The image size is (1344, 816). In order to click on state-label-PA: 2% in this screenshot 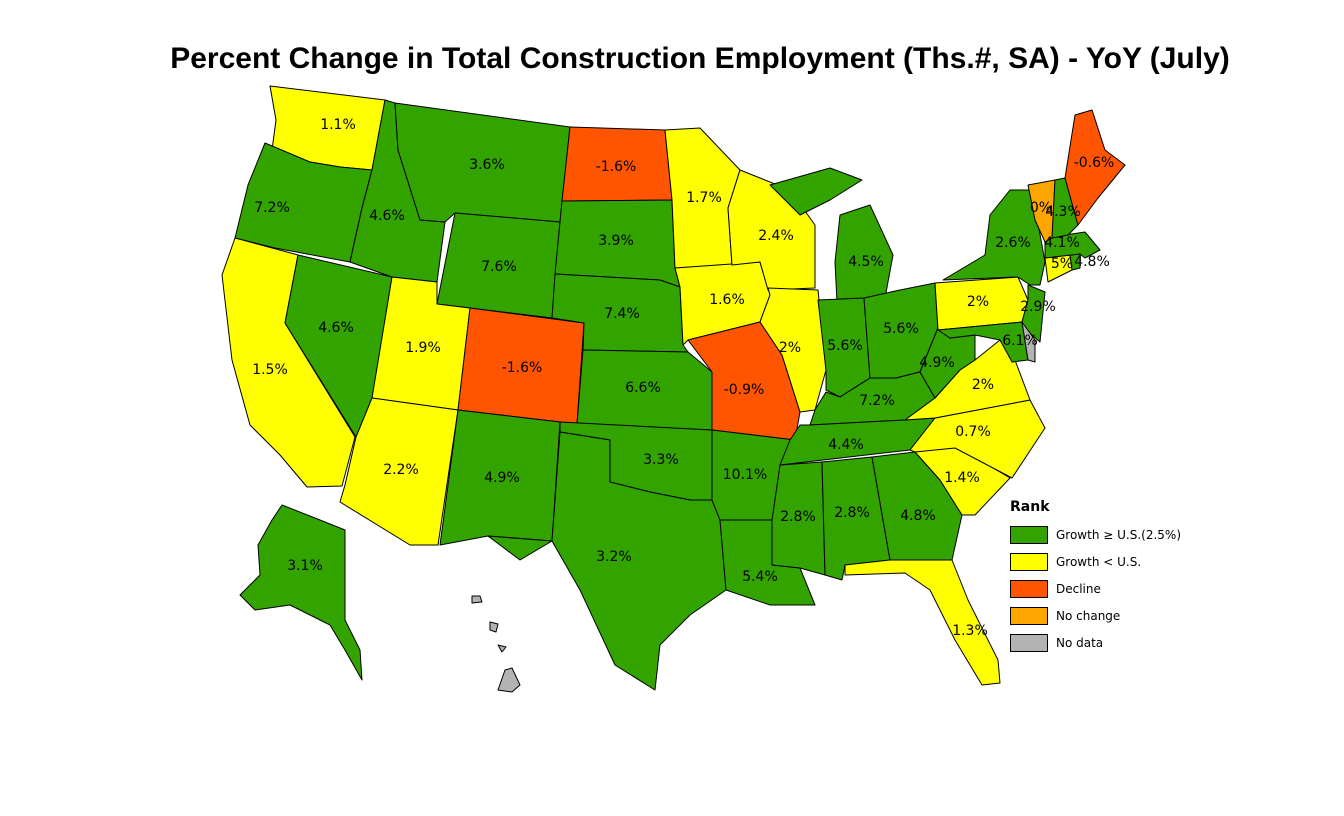, I will do `click(978, 302)`.